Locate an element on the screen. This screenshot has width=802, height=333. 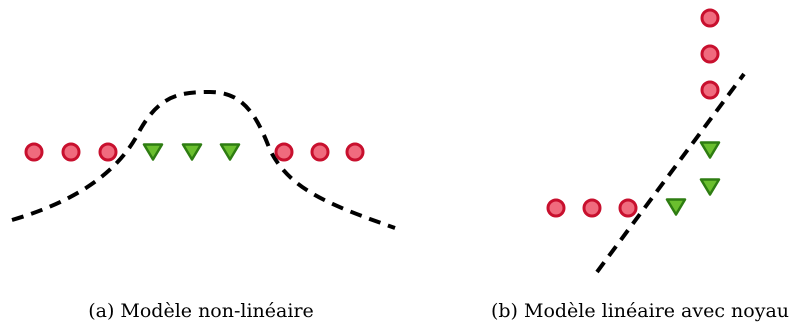
panel-a-points is located at coordinates (194, 152).